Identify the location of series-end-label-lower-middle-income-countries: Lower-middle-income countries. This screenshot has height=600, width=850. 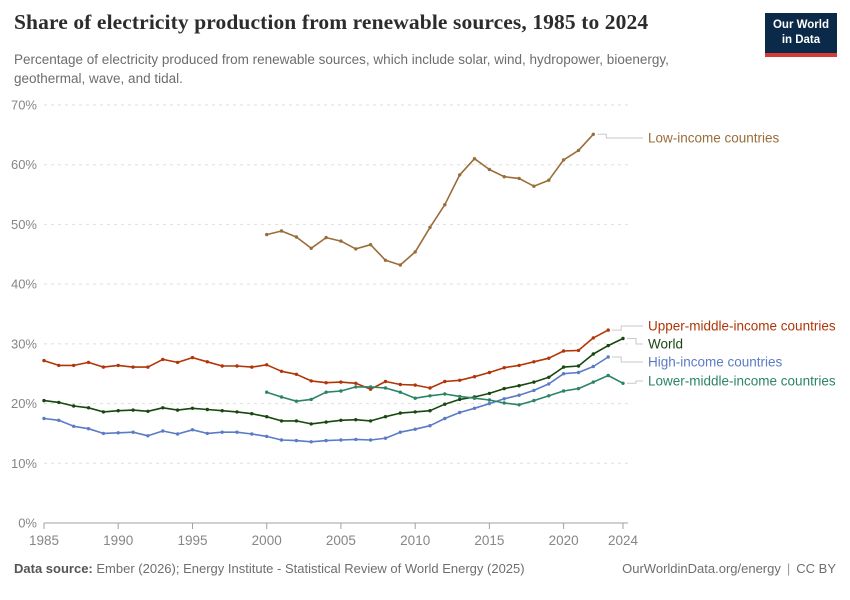
(742, 381).